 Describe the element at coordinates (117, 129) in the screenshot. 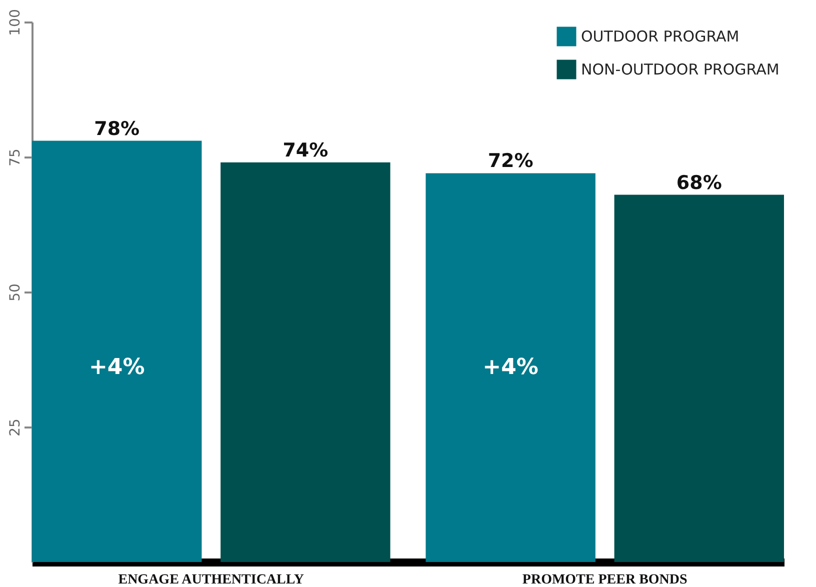

I see `data-label: 78%` at that location.